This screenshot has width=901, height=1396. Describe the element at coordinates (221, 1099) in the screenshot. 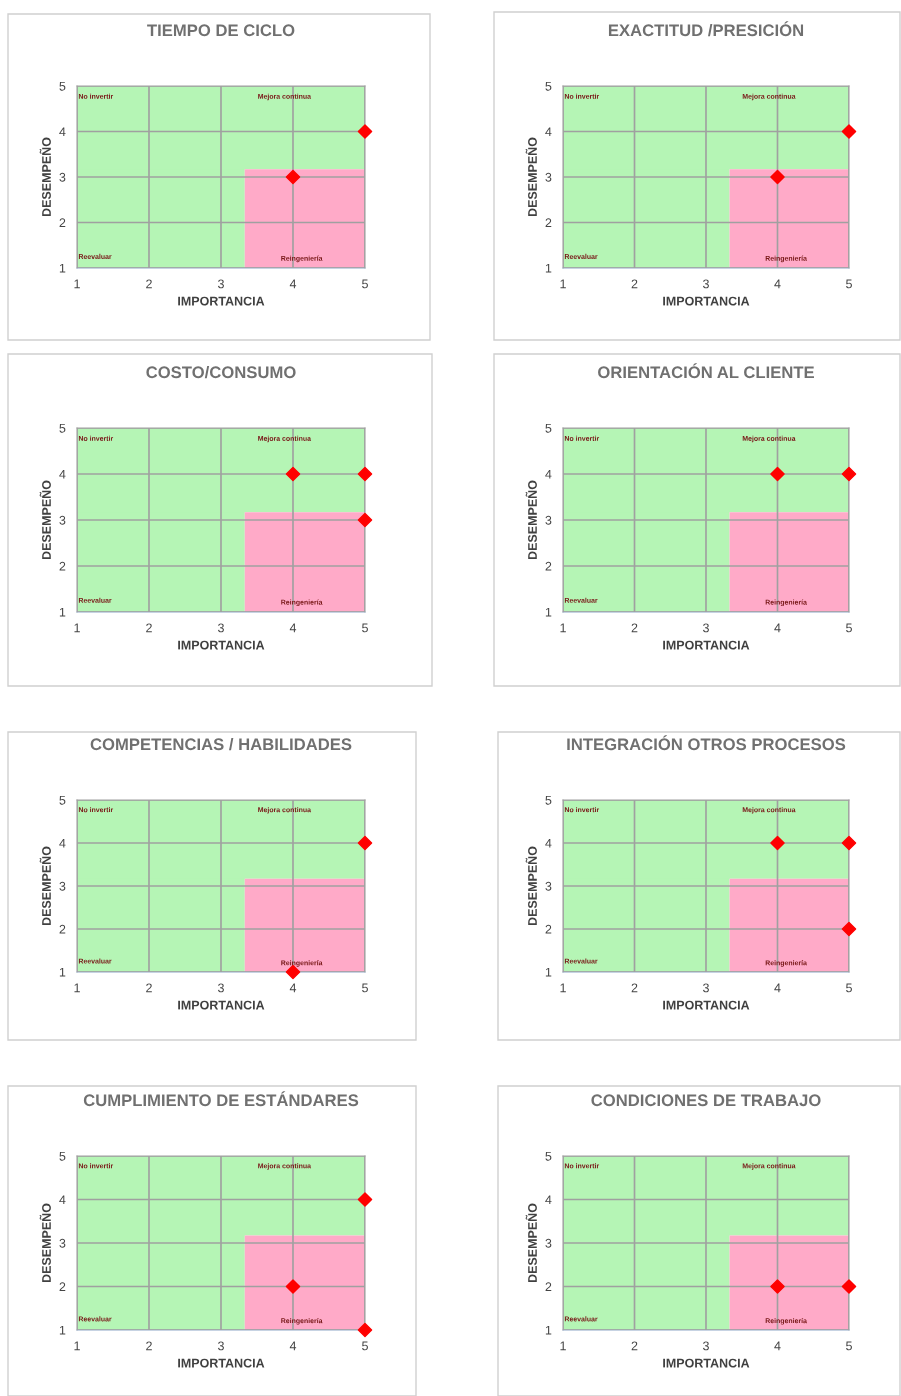

I see `chart-title: CUMPLIMIENTO DE ESTÁNDARES` at that location.